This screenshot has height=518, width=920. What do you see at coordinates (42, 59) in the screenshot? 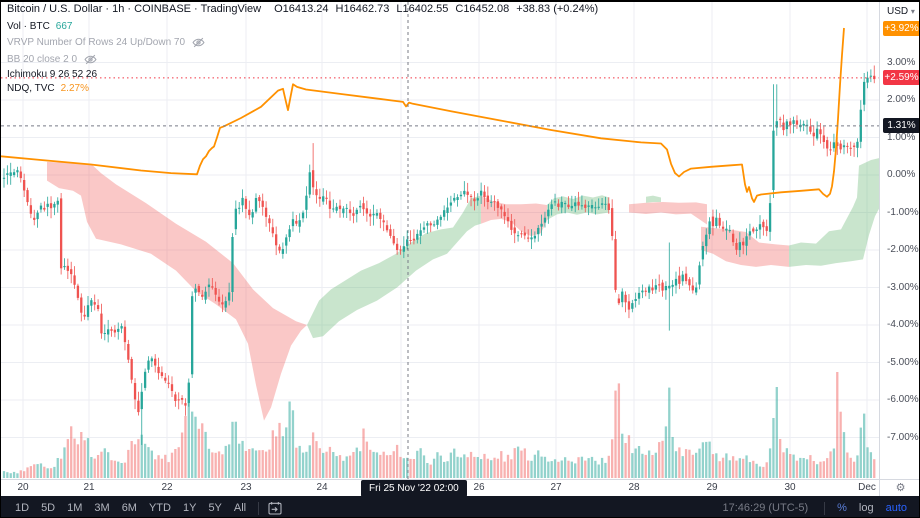
I see `bb-label: BB 20 close 2 0` at bounding box center [42, 59].